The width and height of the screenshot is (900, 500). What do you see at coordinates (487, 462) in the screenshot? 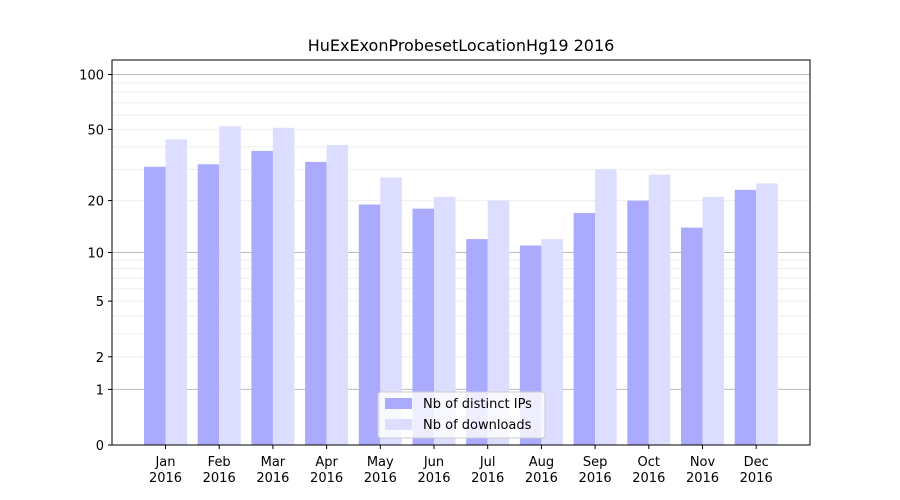
I see `x-tick-label-month: Jul` at bounding box center [487, 462].